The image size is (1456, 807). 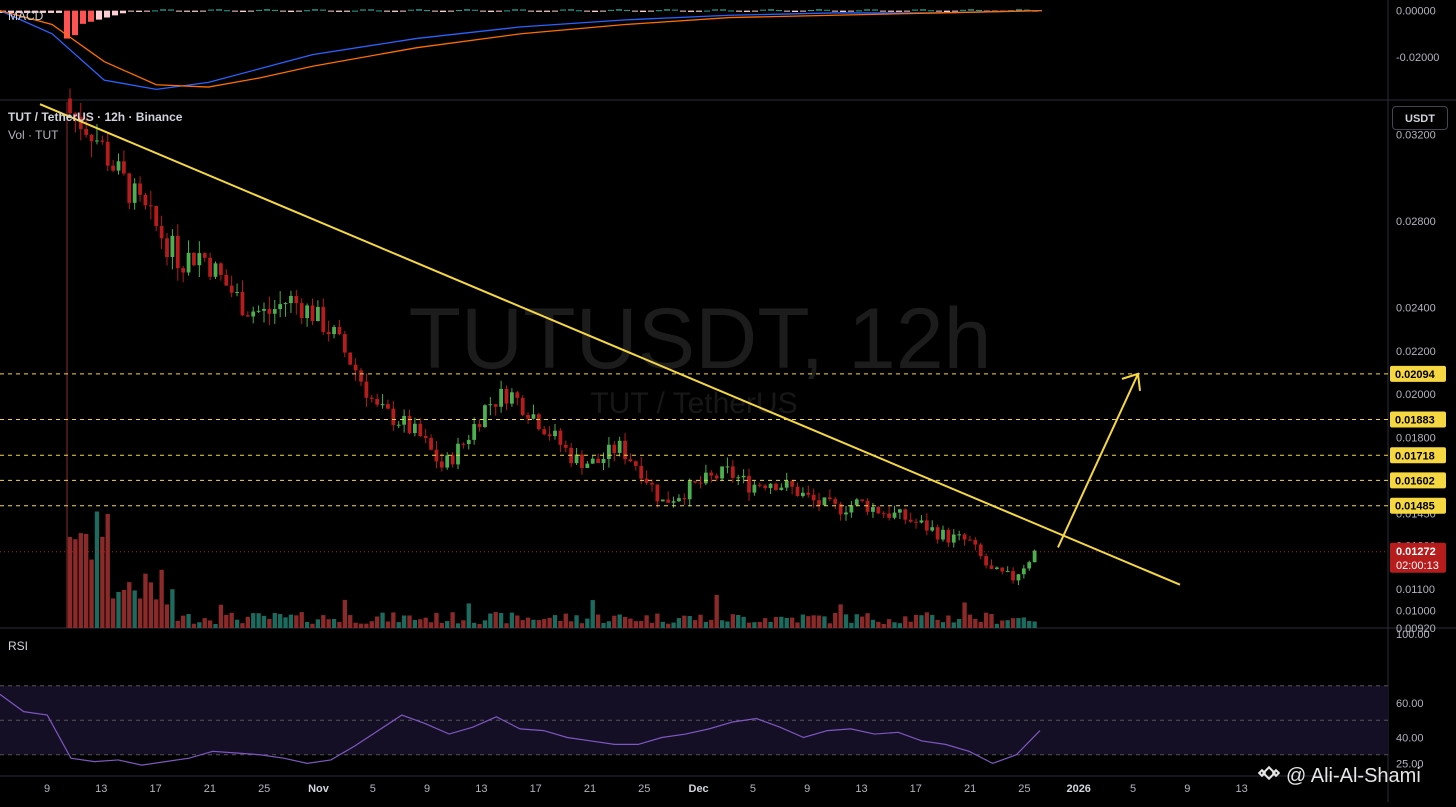 I want to click on projection-arrow-line, so click(x=1098, y=460).